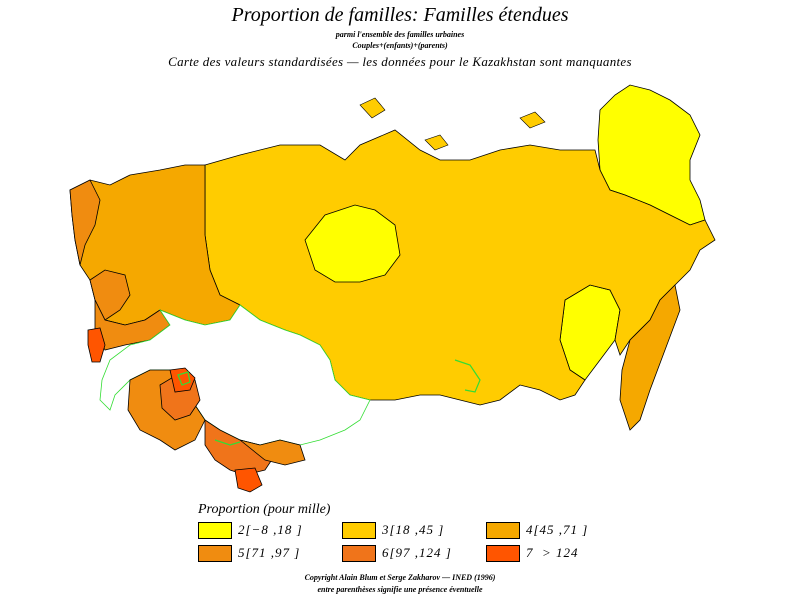  What do you see at coordinates (85, 222) in the screenshot?
I see `region-baltics` at bounding box center [85, 222].